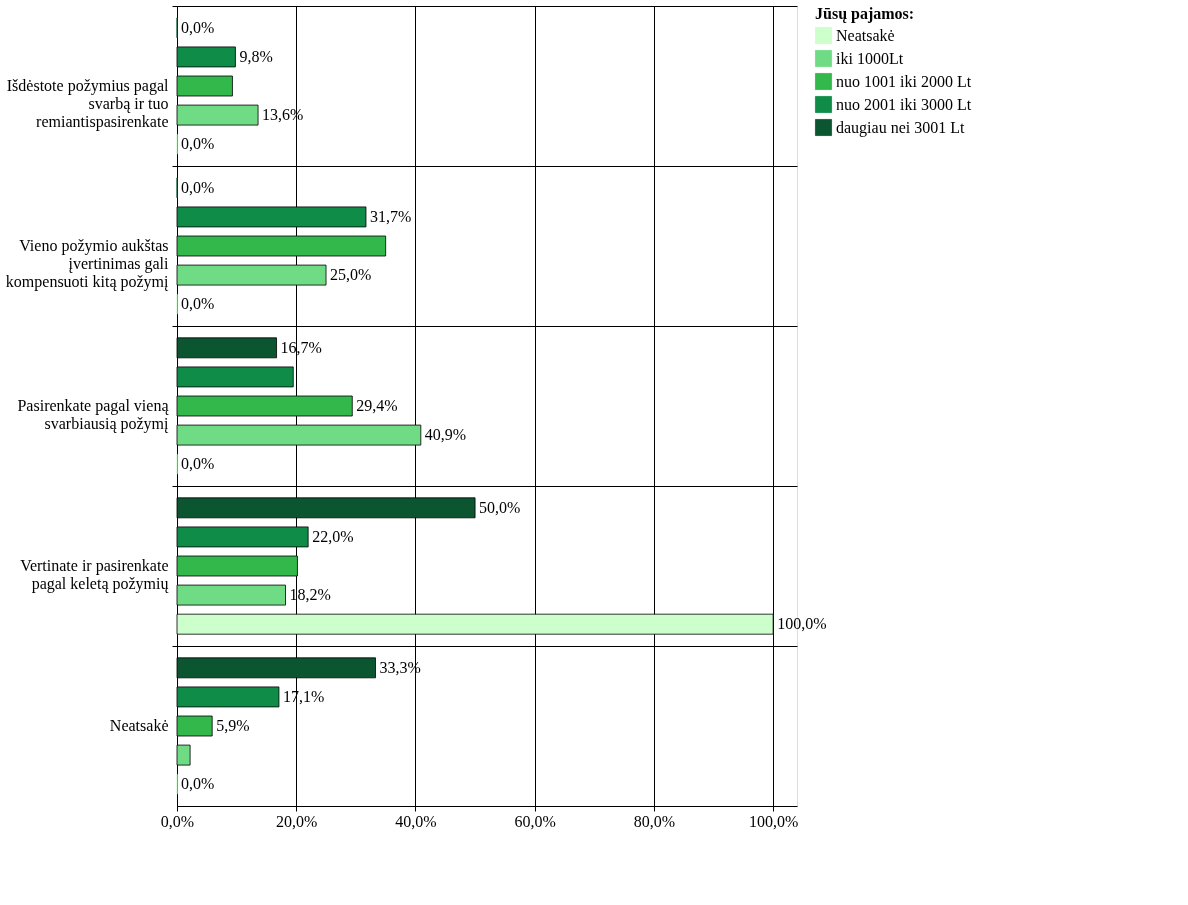  Describe the element at coordinates (904, 104) in the screenshot. I see `legend-label: nuo 2001 iki 3000 Lt` at that location.